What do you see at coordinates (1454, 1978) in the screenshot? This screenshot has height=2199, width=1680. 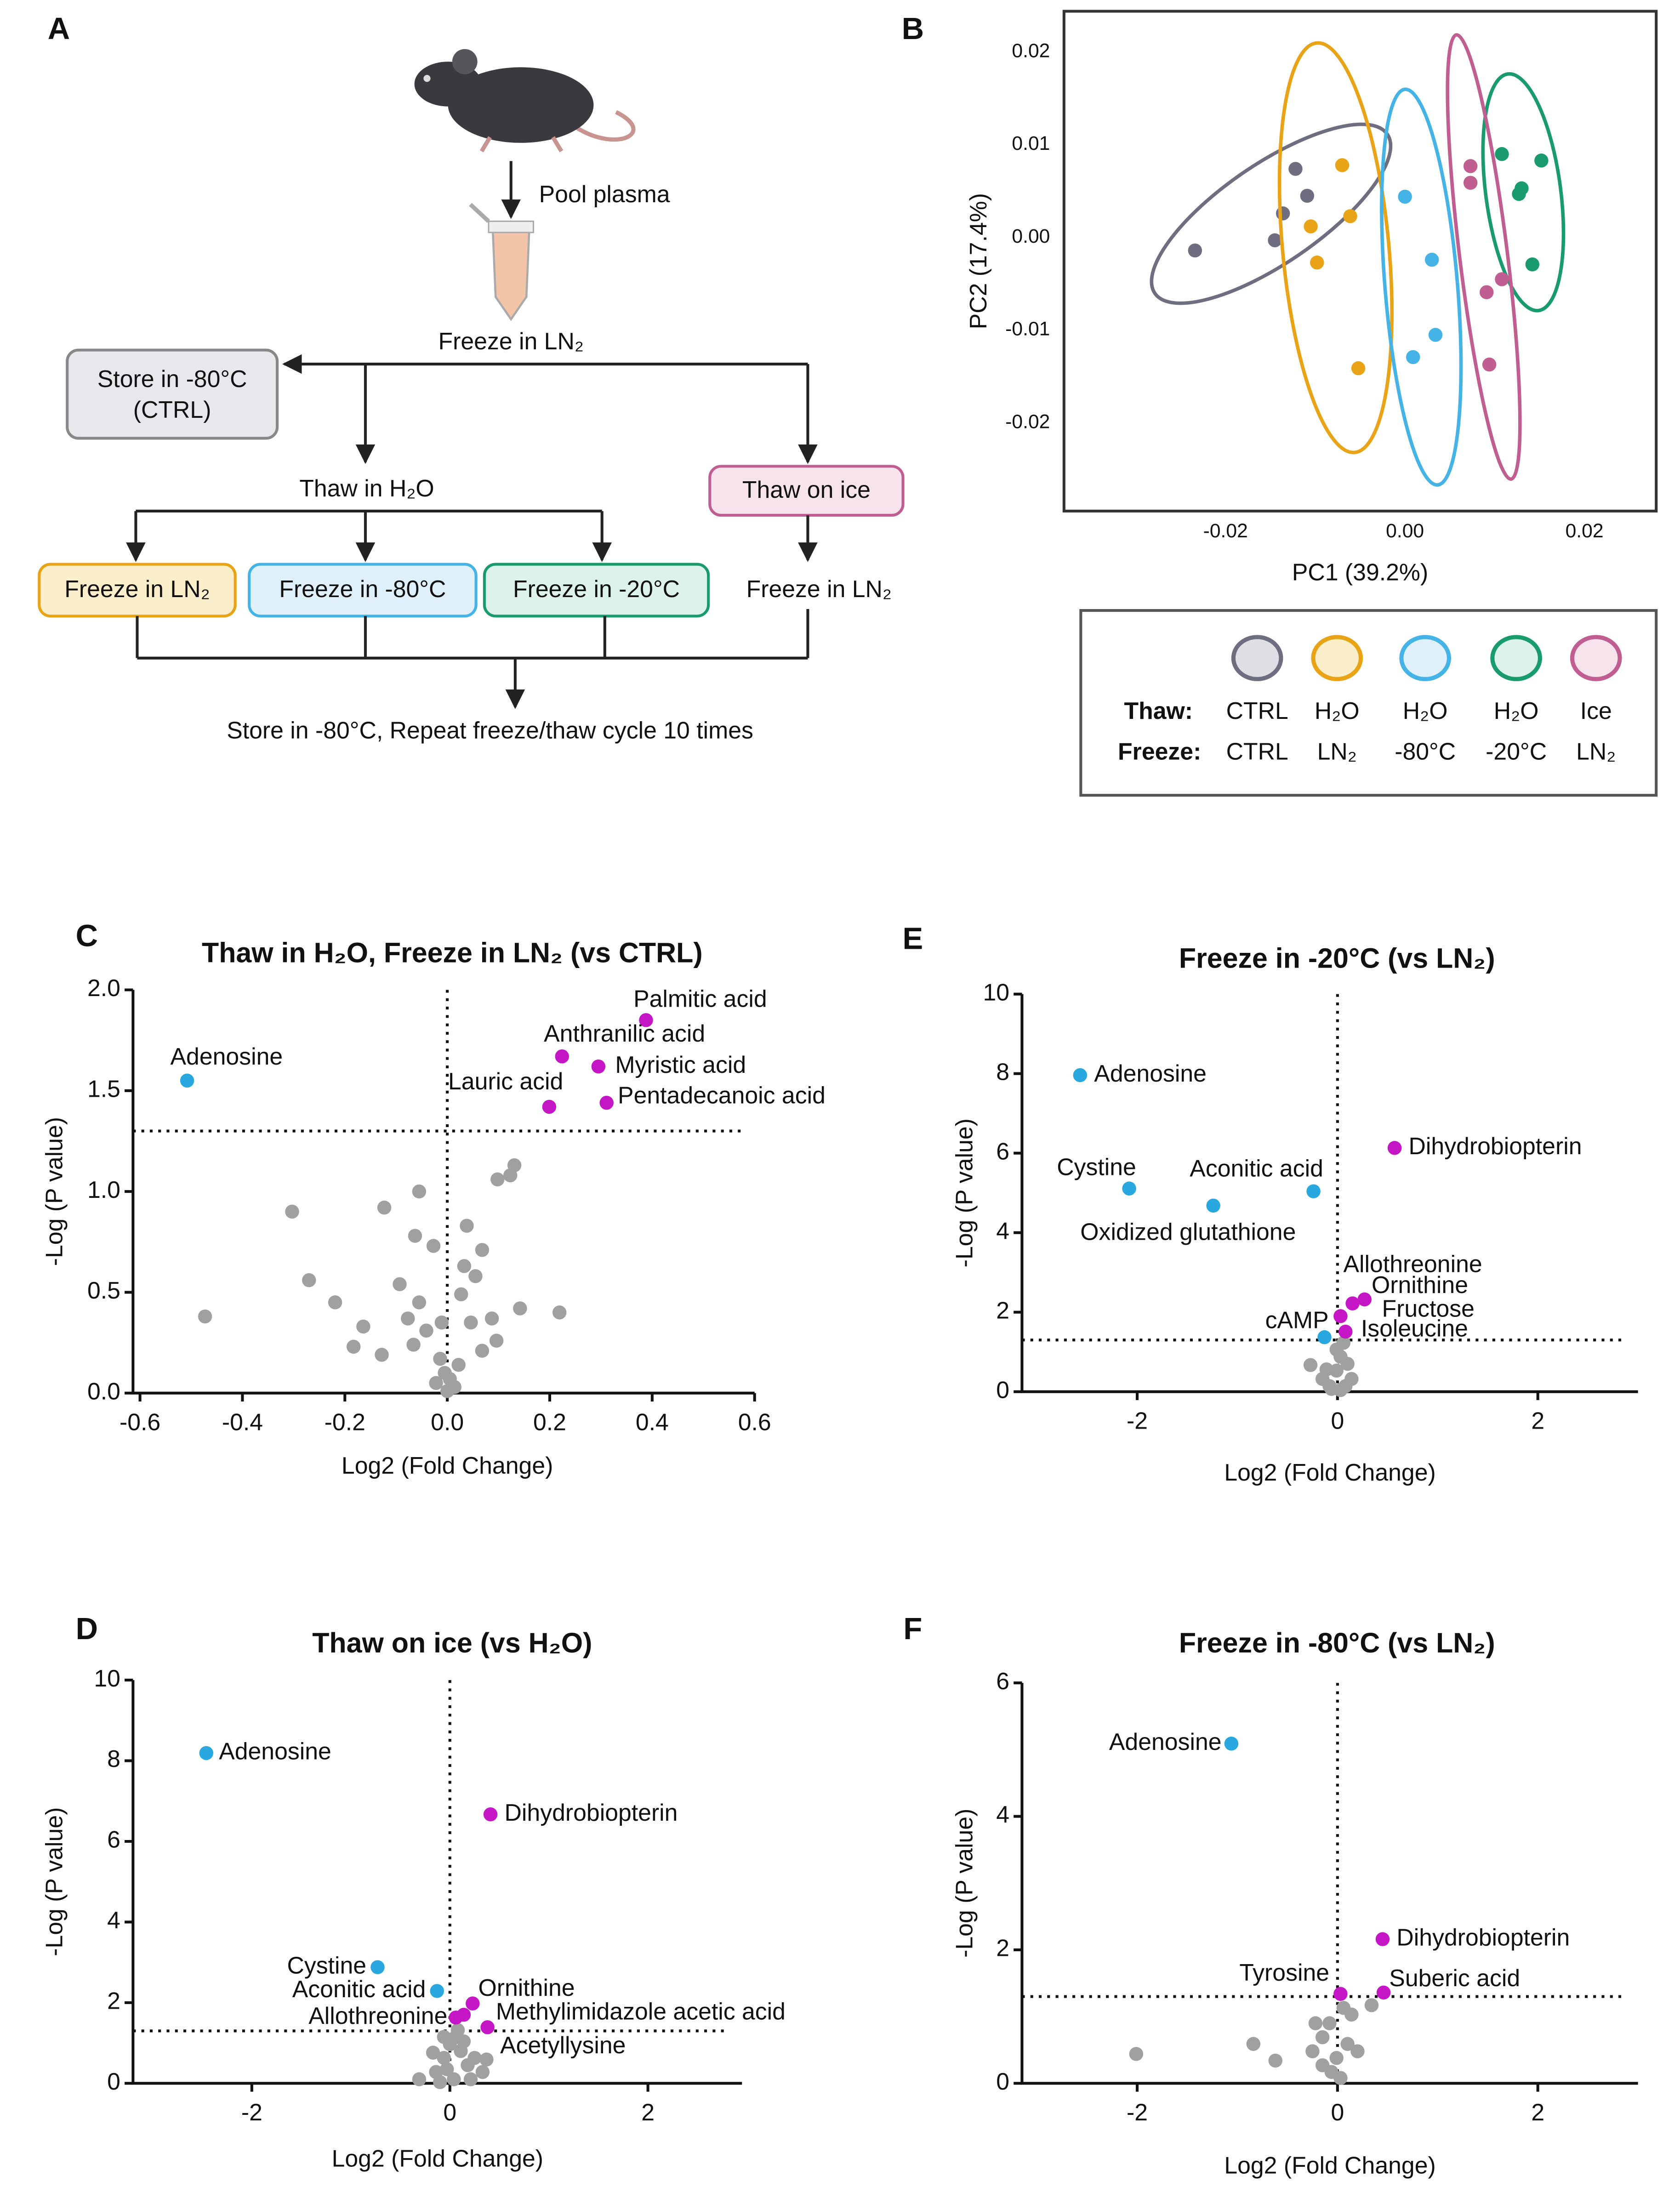 I see `point-label: Suberic acid` at bounding box center [1454, 1978].